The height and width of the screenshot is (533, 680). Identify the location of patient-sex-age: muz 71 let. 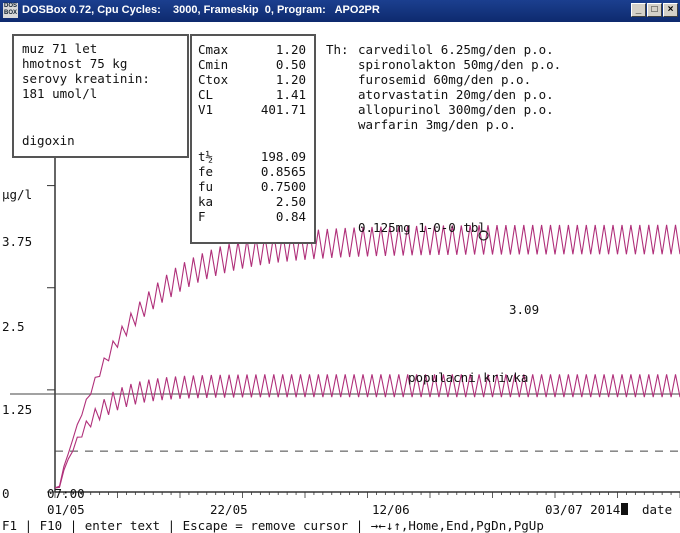
(60, 48).